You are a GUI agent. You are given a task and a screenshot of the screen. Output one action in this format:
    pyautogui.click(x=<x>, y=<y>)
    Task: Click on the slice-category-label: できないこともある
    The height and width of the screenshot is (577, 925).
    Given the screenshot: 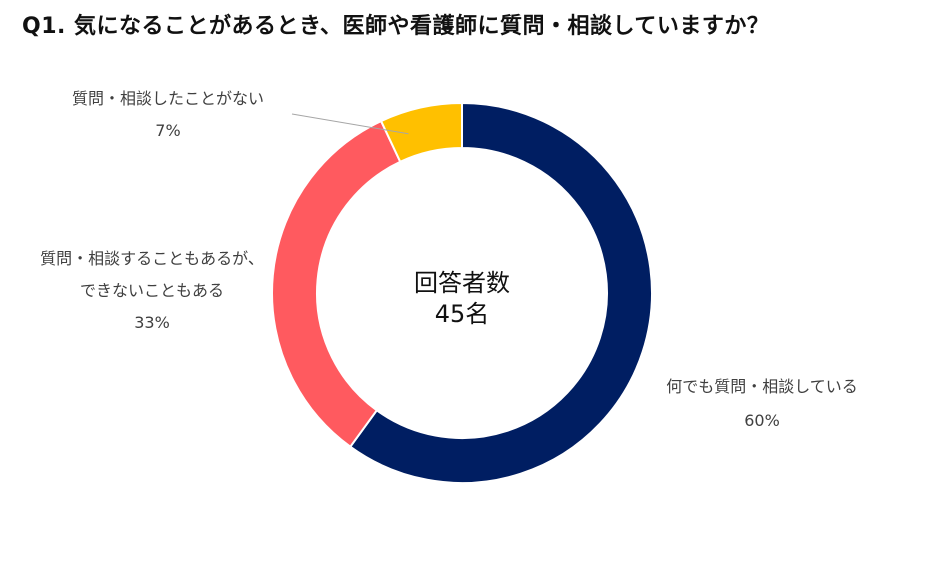 What is the action you would take?
    pyautogui.click(x=152, y=290)
    